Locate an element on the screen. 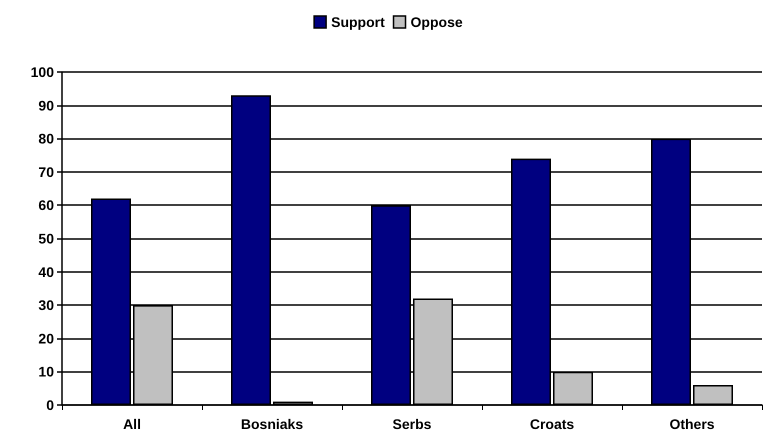 This screenshot has width=776, height=440. y-tick-label: 80 is located at coordinates (46, 138).